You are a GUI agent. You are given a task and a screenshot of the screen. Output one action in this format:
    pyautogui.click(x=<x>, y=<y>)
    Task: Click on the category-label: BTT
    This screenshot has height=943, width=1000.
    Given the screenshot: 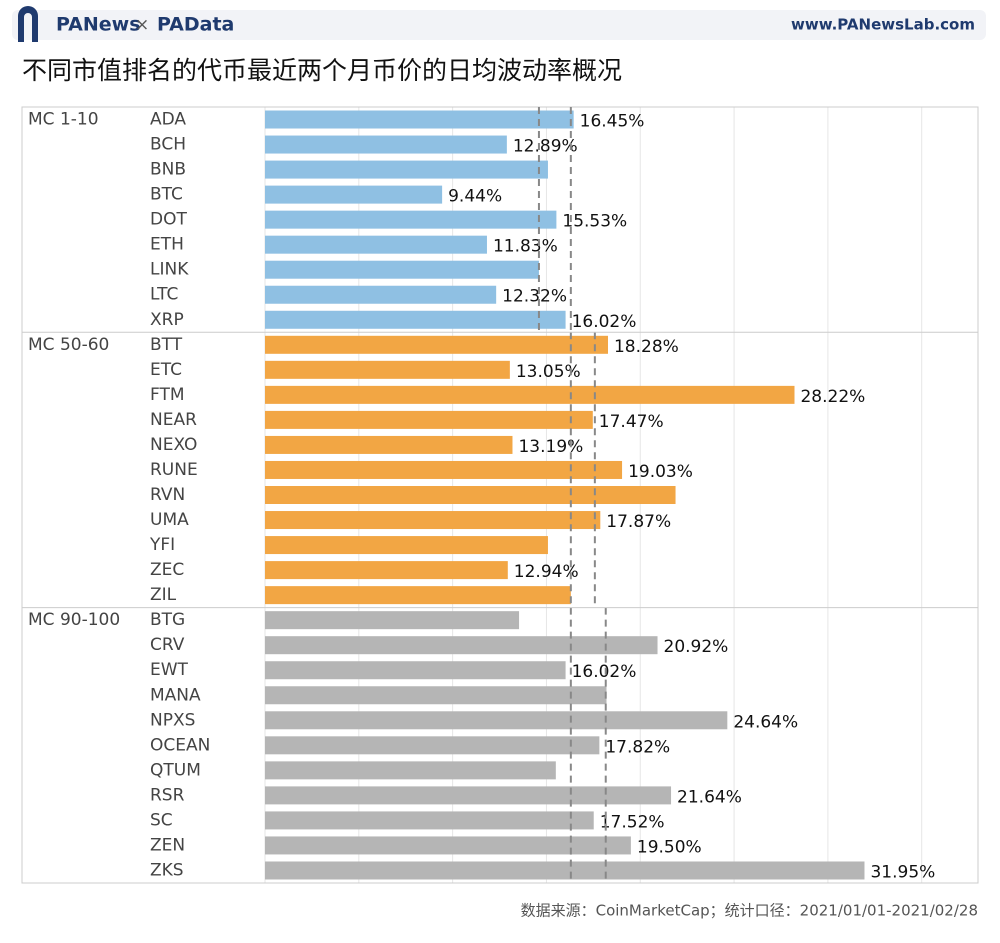 What is the action you would take?
    pyautogui.click(x=166, y=345)
    